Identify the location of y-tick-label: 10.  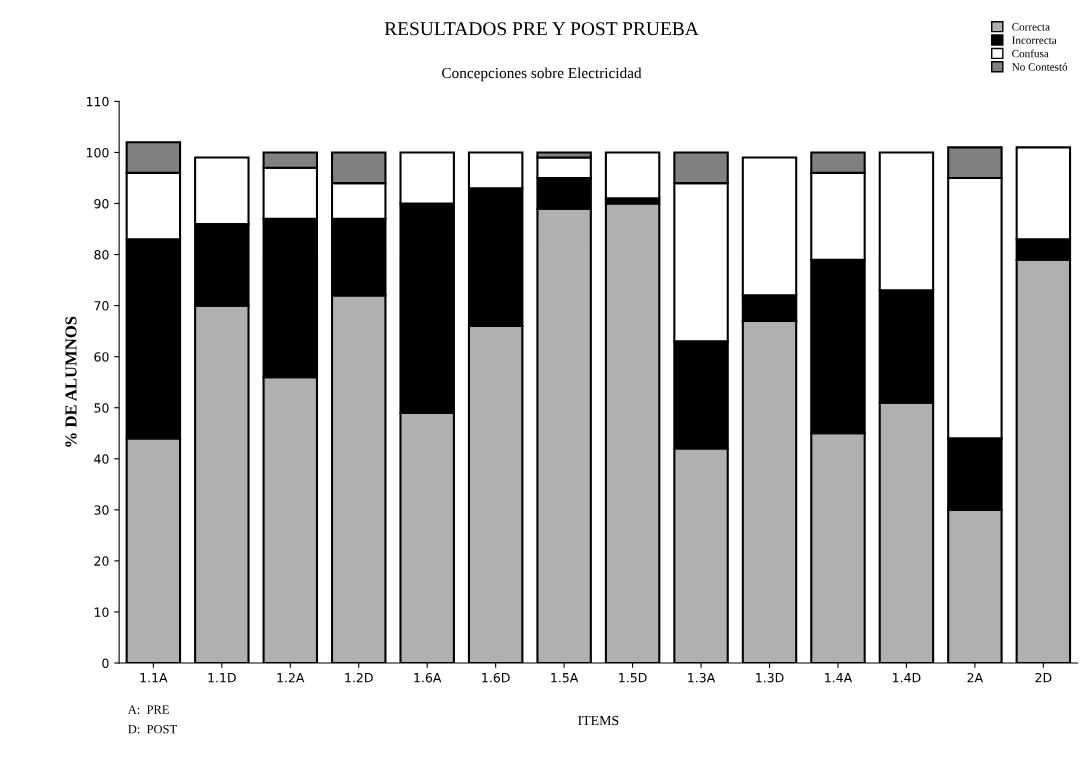
(101, 612).